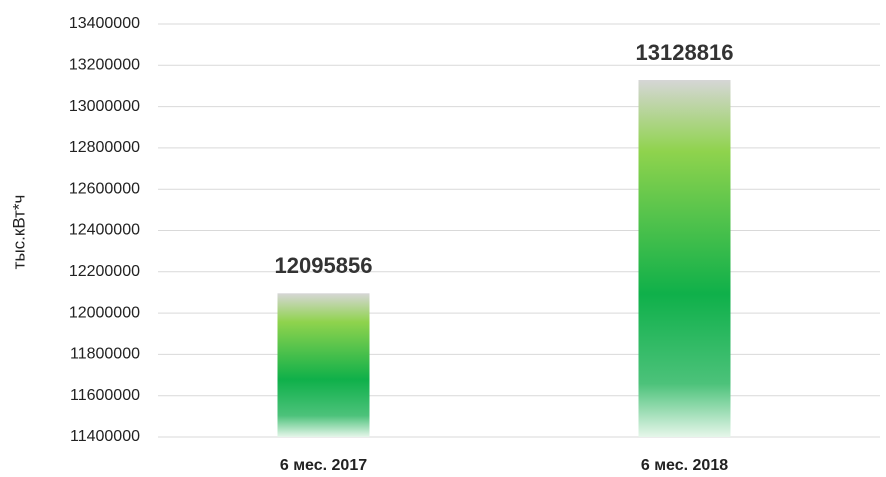 The height and width of the screenshot is (477, 886). Describe the element at coordinates (324, 265) in the screenshot. I see `data-label: 12095856` at that location.